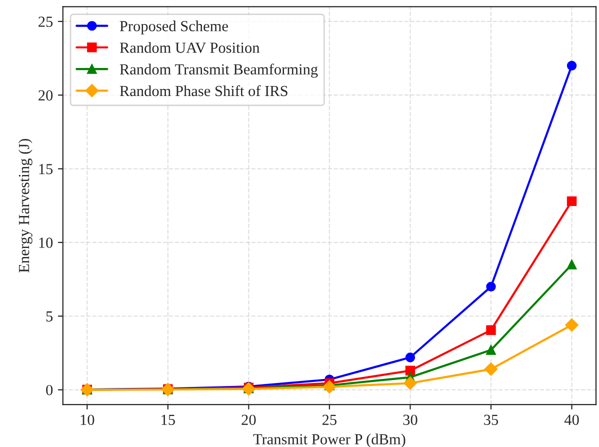 The height and width of the screenshot is (447, 599). I want to click on legend-label: Random Phase Shift of IRS, so click(204, 90).